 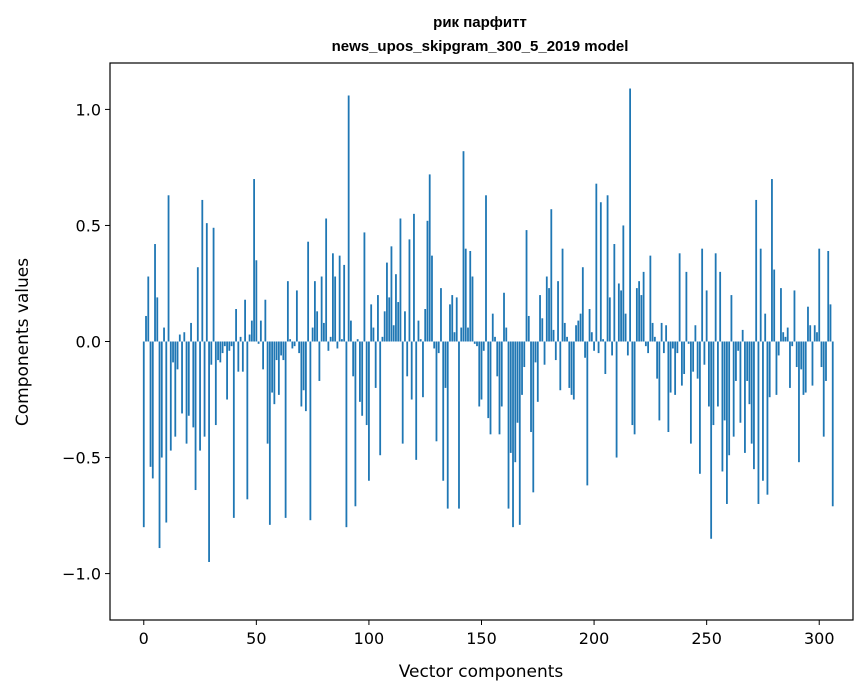 What do you see at coordinates (706, 638) in the screenshot?
I see `x-tick-label: 250` at bounding box center [706, 638].